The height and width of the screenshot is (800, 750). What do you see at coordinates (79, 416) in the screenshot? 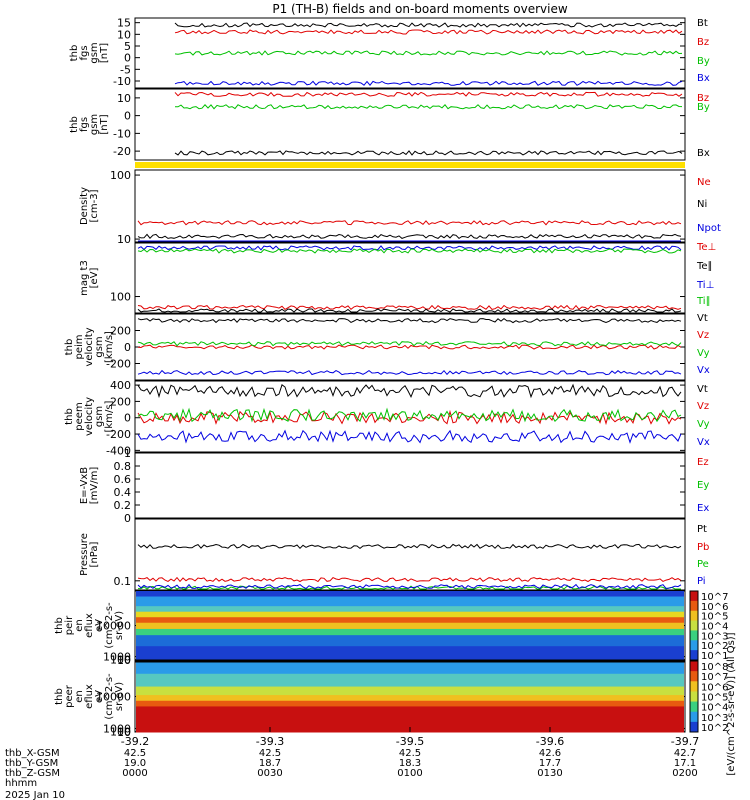
I see `y-axis-label: peem` at bounding box center [79, 416].